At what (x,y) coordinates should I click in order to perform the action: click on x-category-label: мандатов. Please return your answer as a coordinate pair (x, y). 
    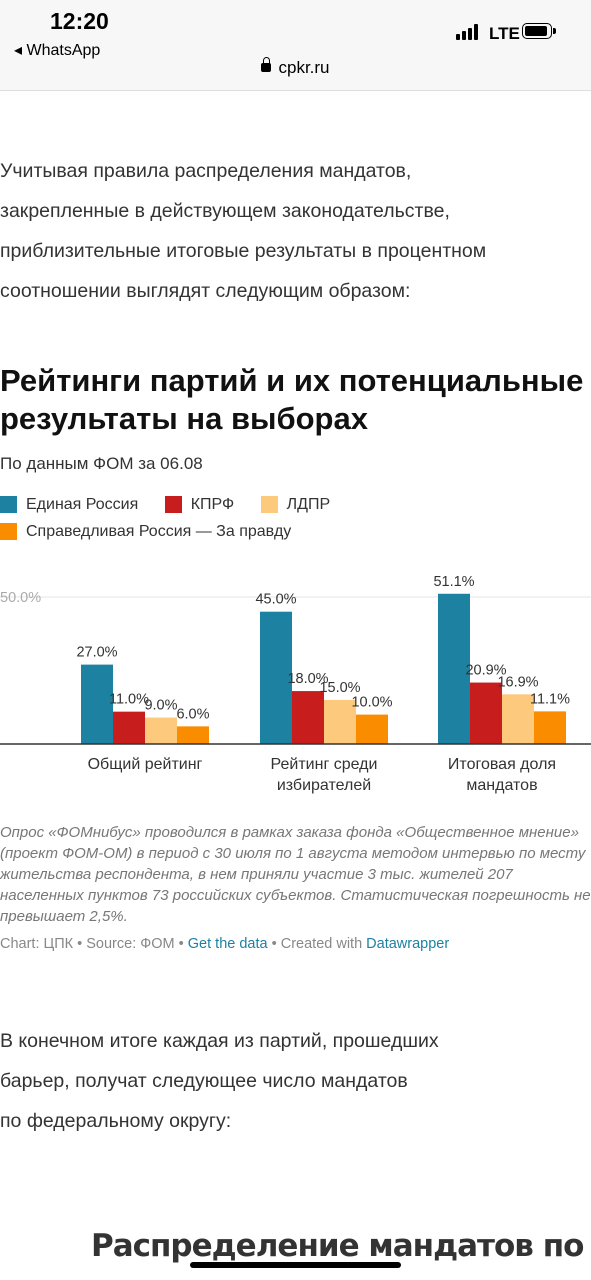
    Looking at the image, I should click on (501, 785).